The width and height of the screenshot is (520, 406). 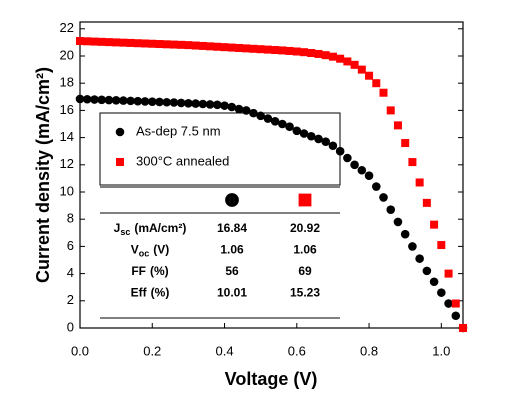 I want to click on table-row-label: Eff (%), so click(x=150, y=293).